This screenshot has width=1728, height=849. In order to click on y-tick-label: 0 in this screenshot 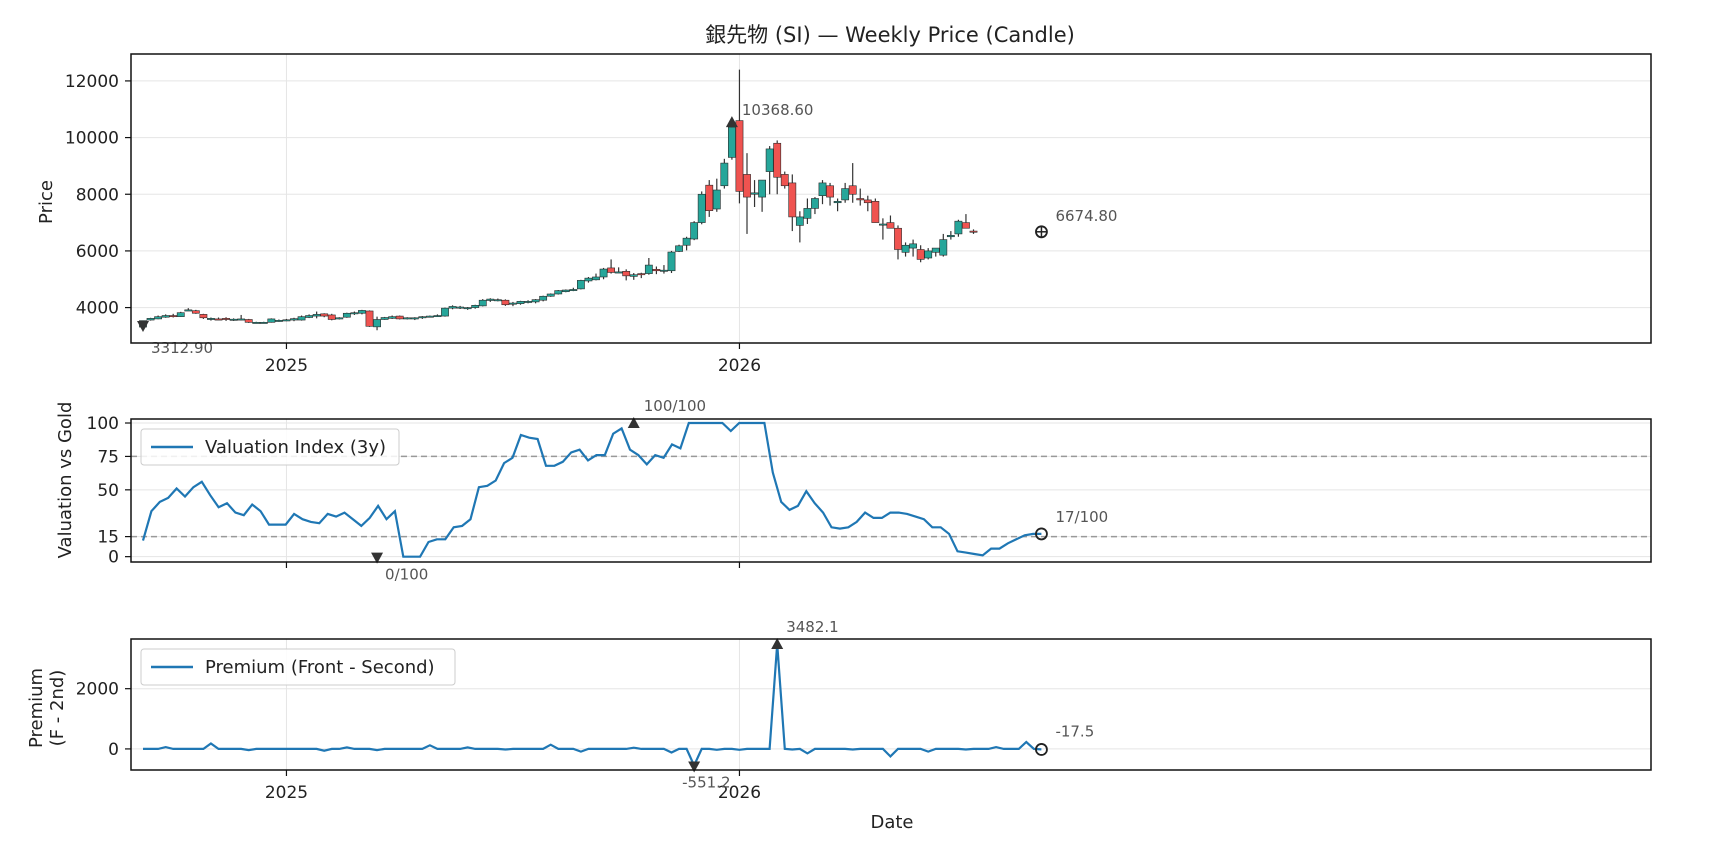, I will do `click(113, 558)`.